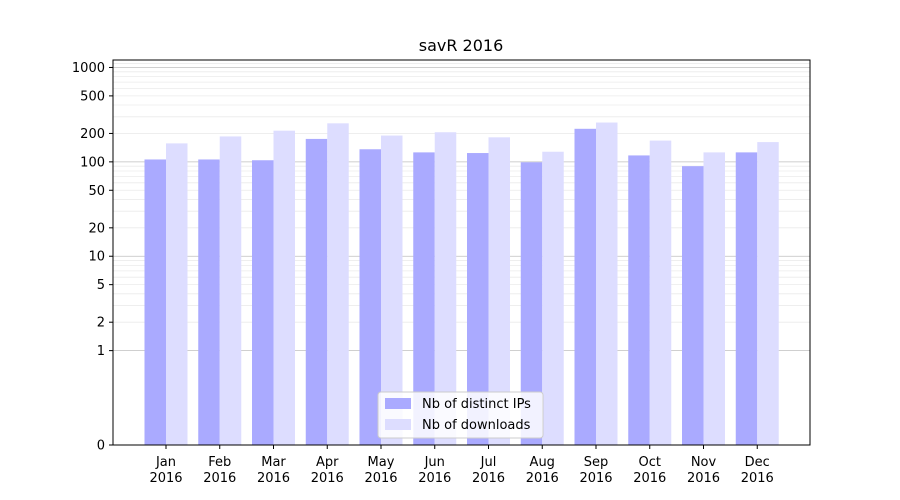 This screenshot has width=900, height=500. I want to click on x-tick-label-month: May, so click(381, 462).